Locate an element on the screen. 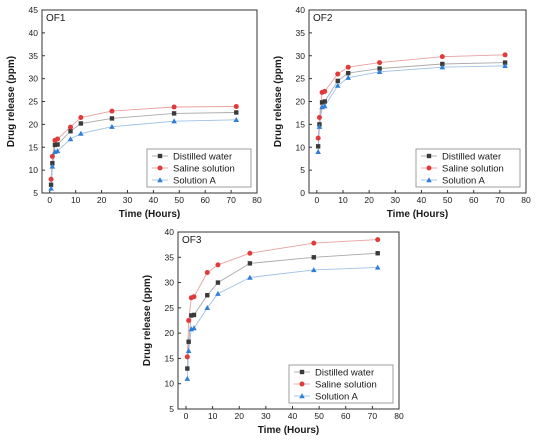 The width and height of the screenshot is (550, 443). y-tick-label: 0 is located at coordinates (302, 193).